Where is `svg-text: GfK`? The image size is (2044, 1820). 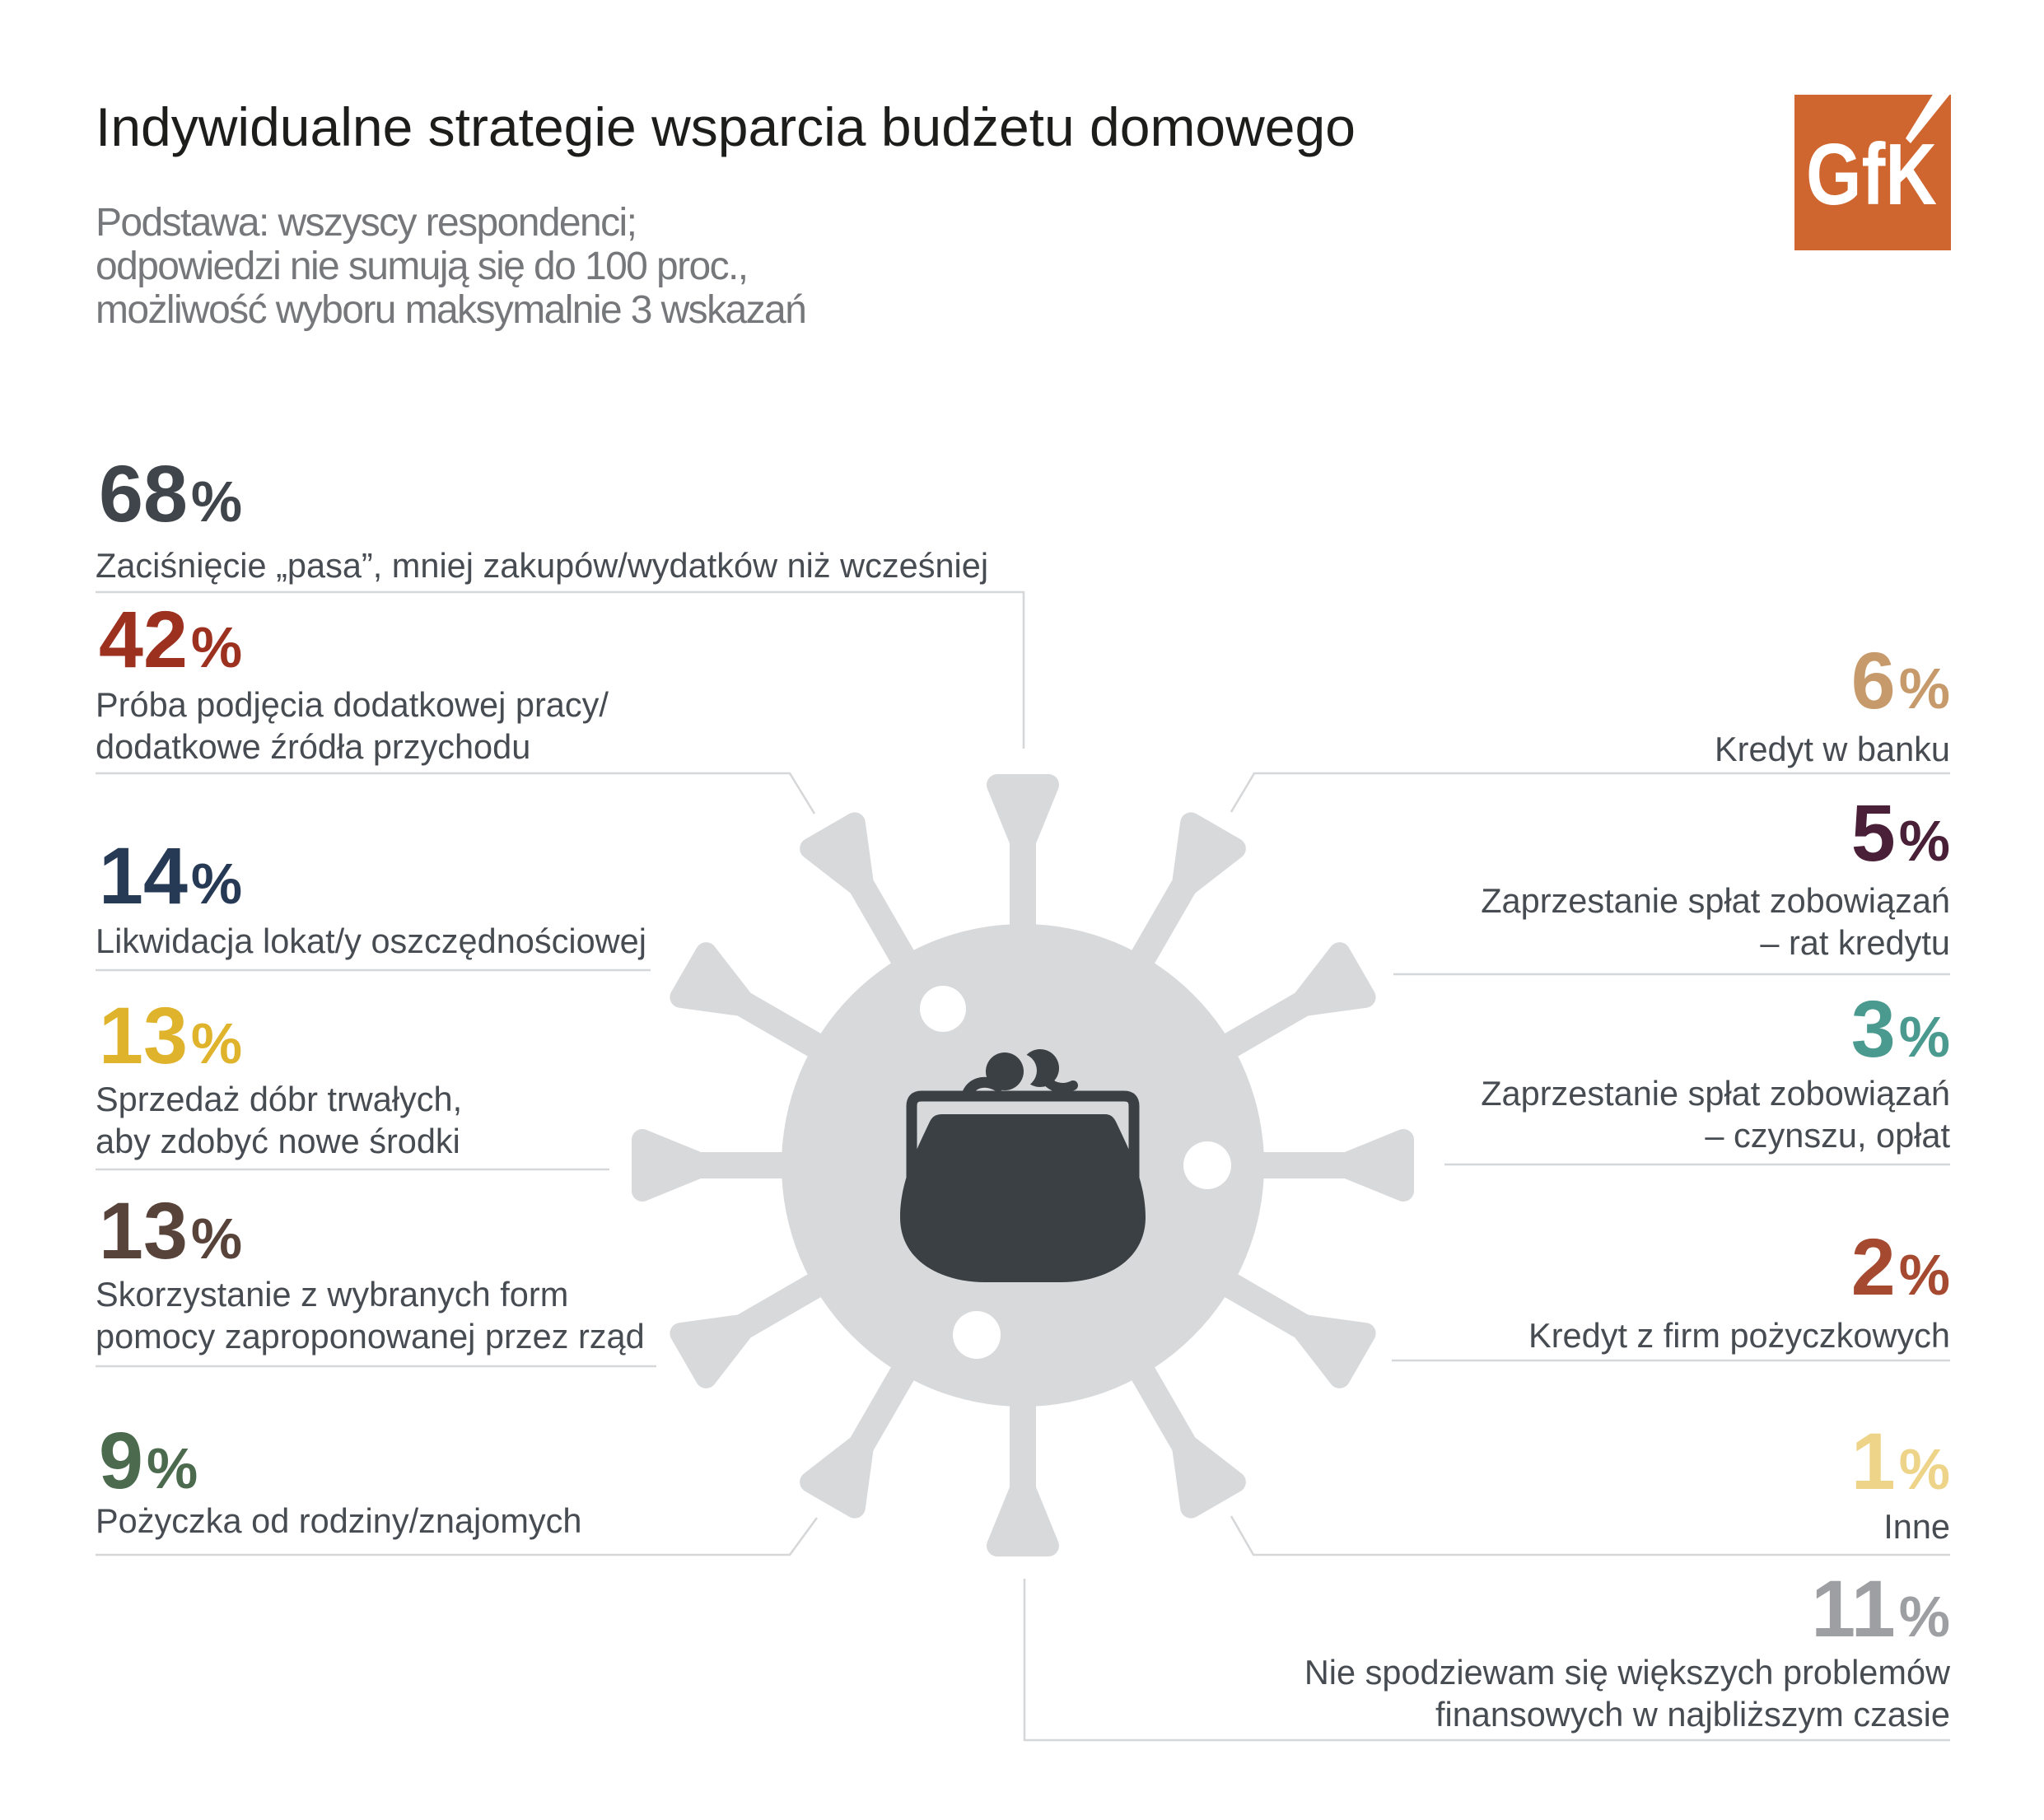
svg-text: GfK is located at coordinates (1871, 174).